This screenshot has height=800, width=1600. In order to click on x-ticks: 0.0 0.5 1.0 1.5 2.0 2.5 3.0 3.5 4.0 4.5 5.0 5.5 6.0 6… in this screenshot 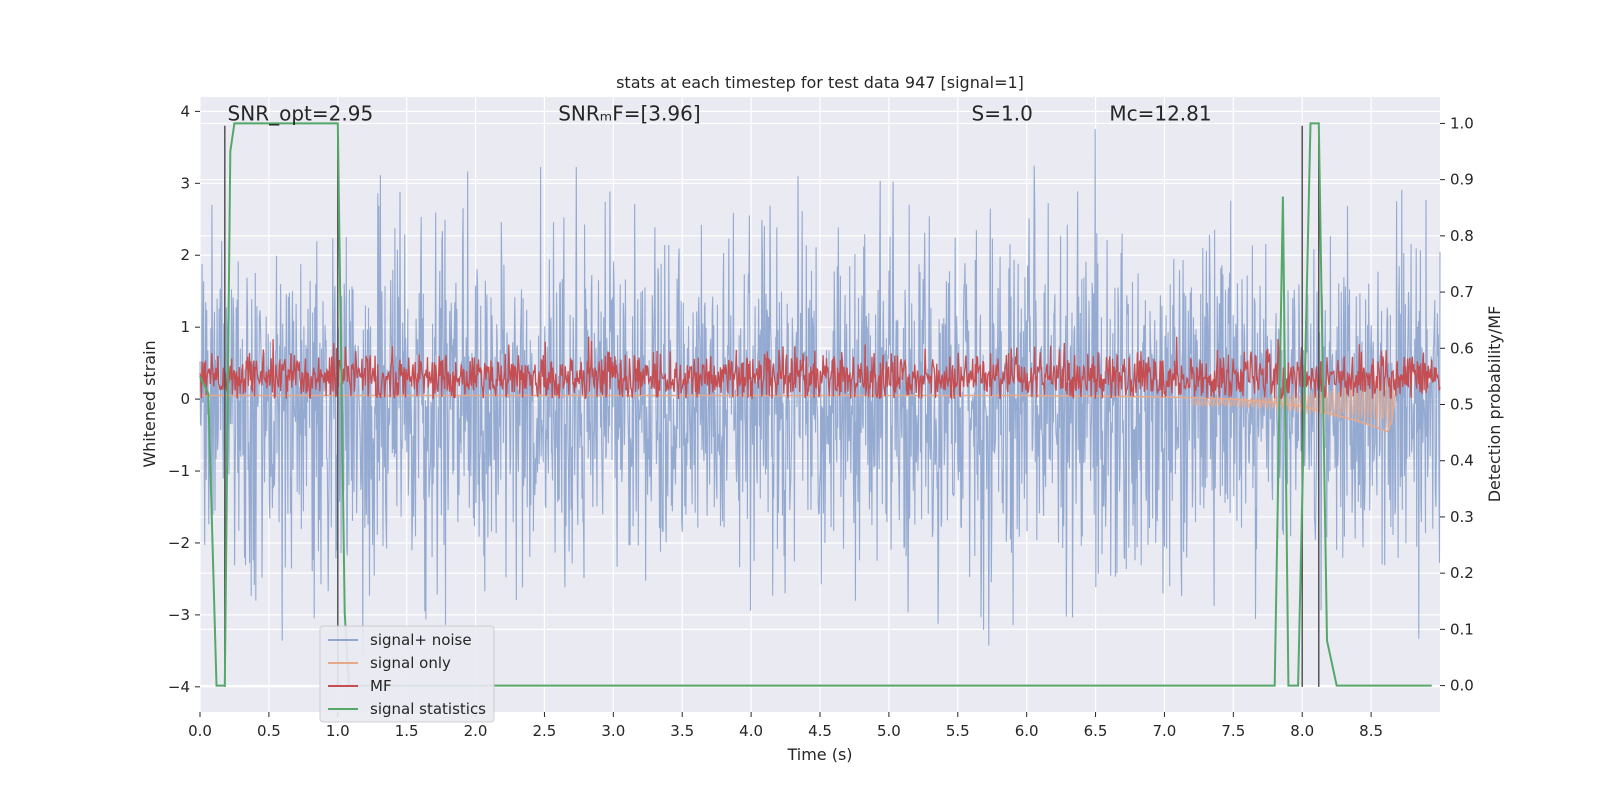, I will do `click(785, 726)`.